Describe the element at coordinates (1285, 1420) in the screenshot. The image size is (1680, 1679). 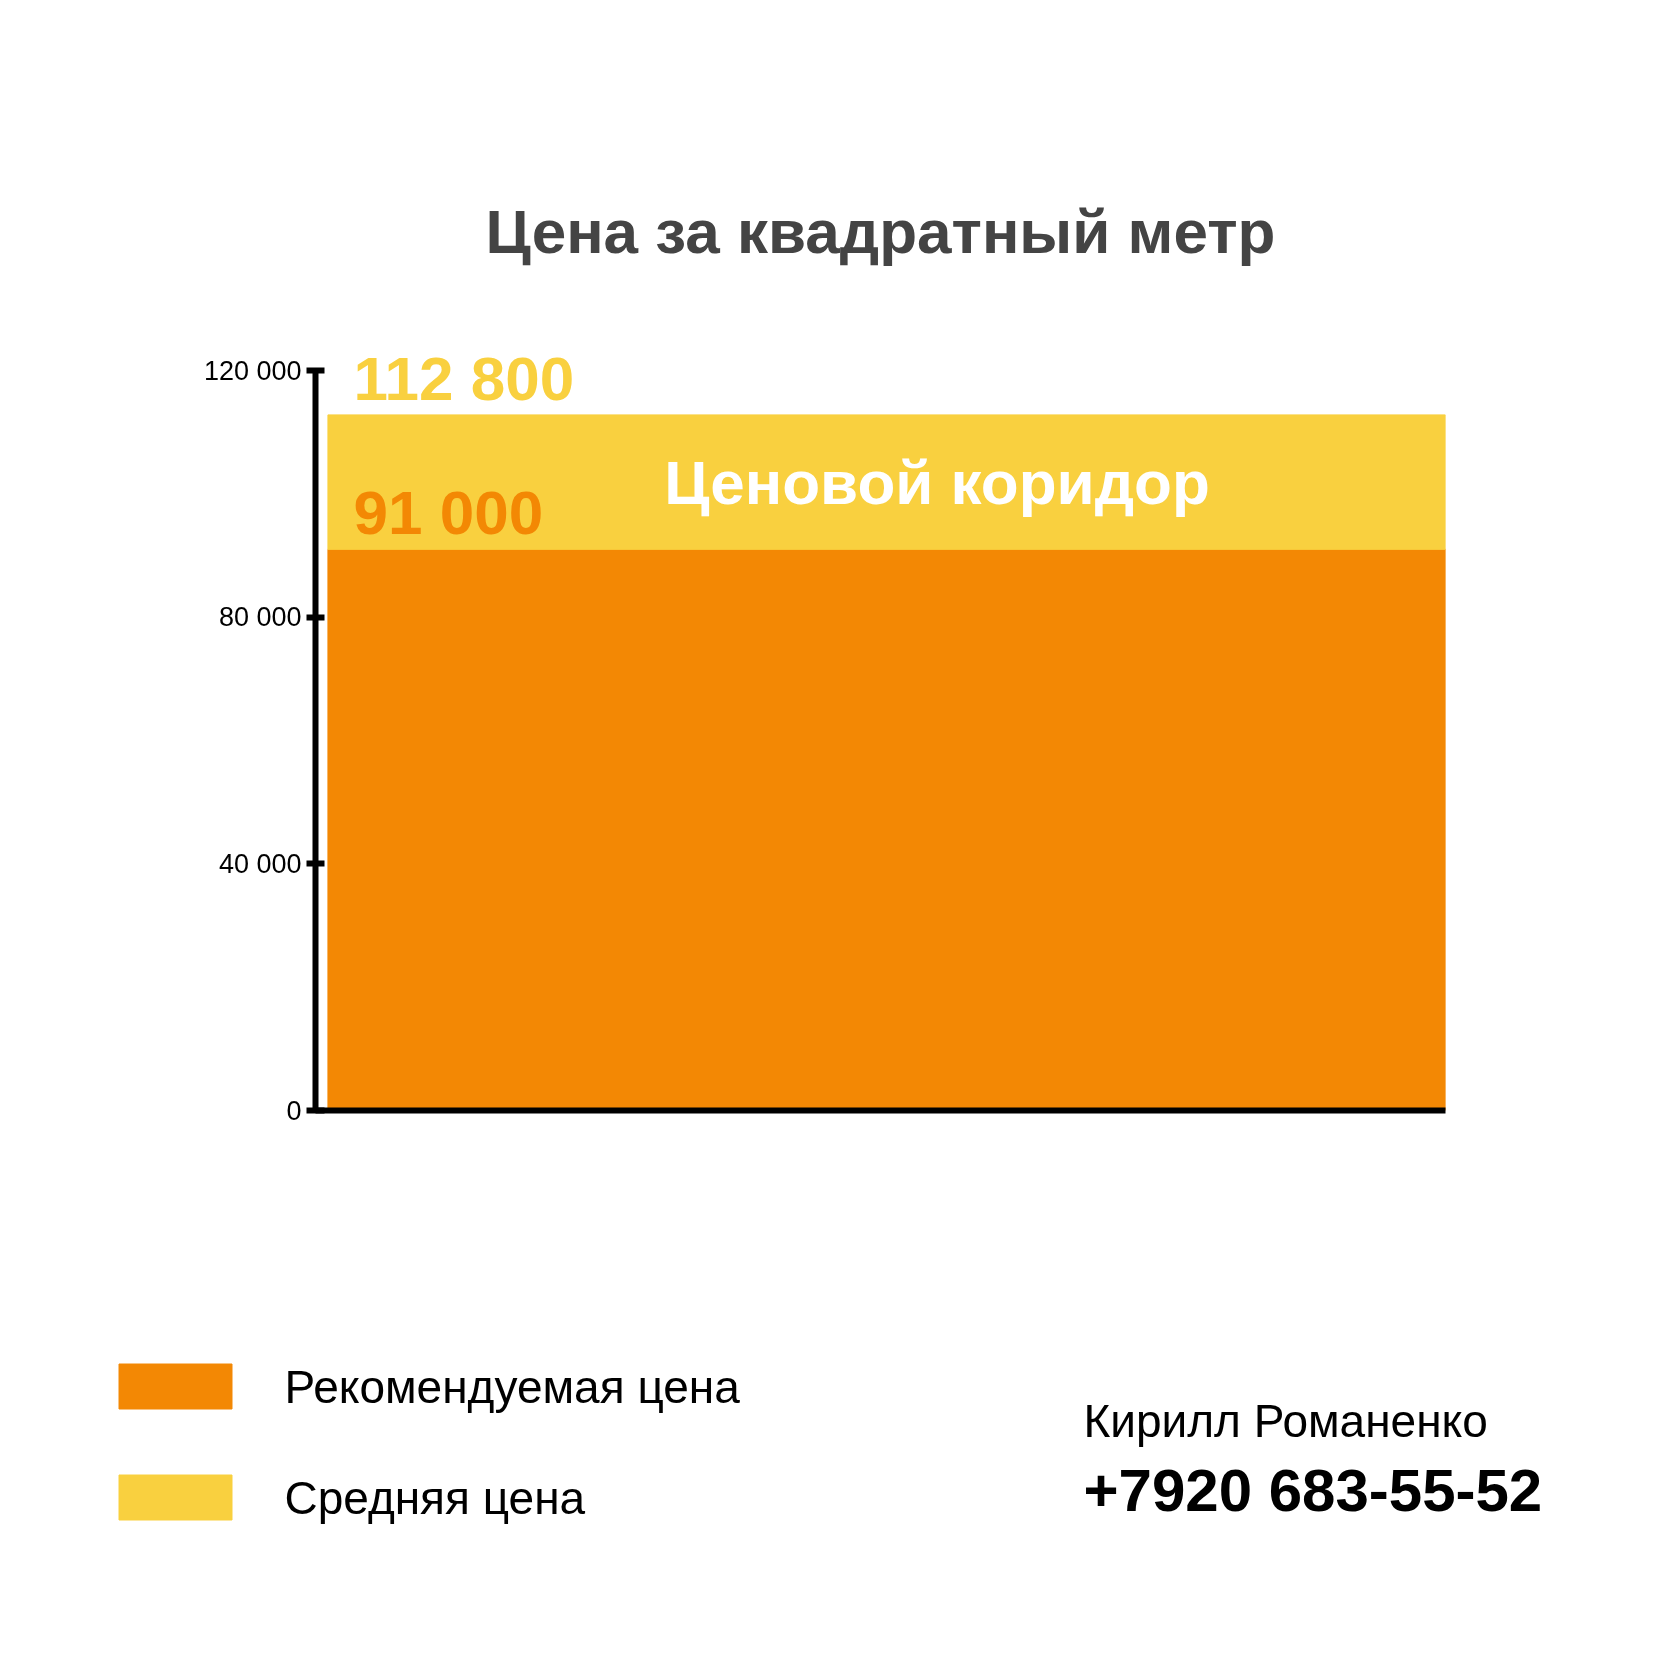
I see `text: Кирилл Романенко` at that location.